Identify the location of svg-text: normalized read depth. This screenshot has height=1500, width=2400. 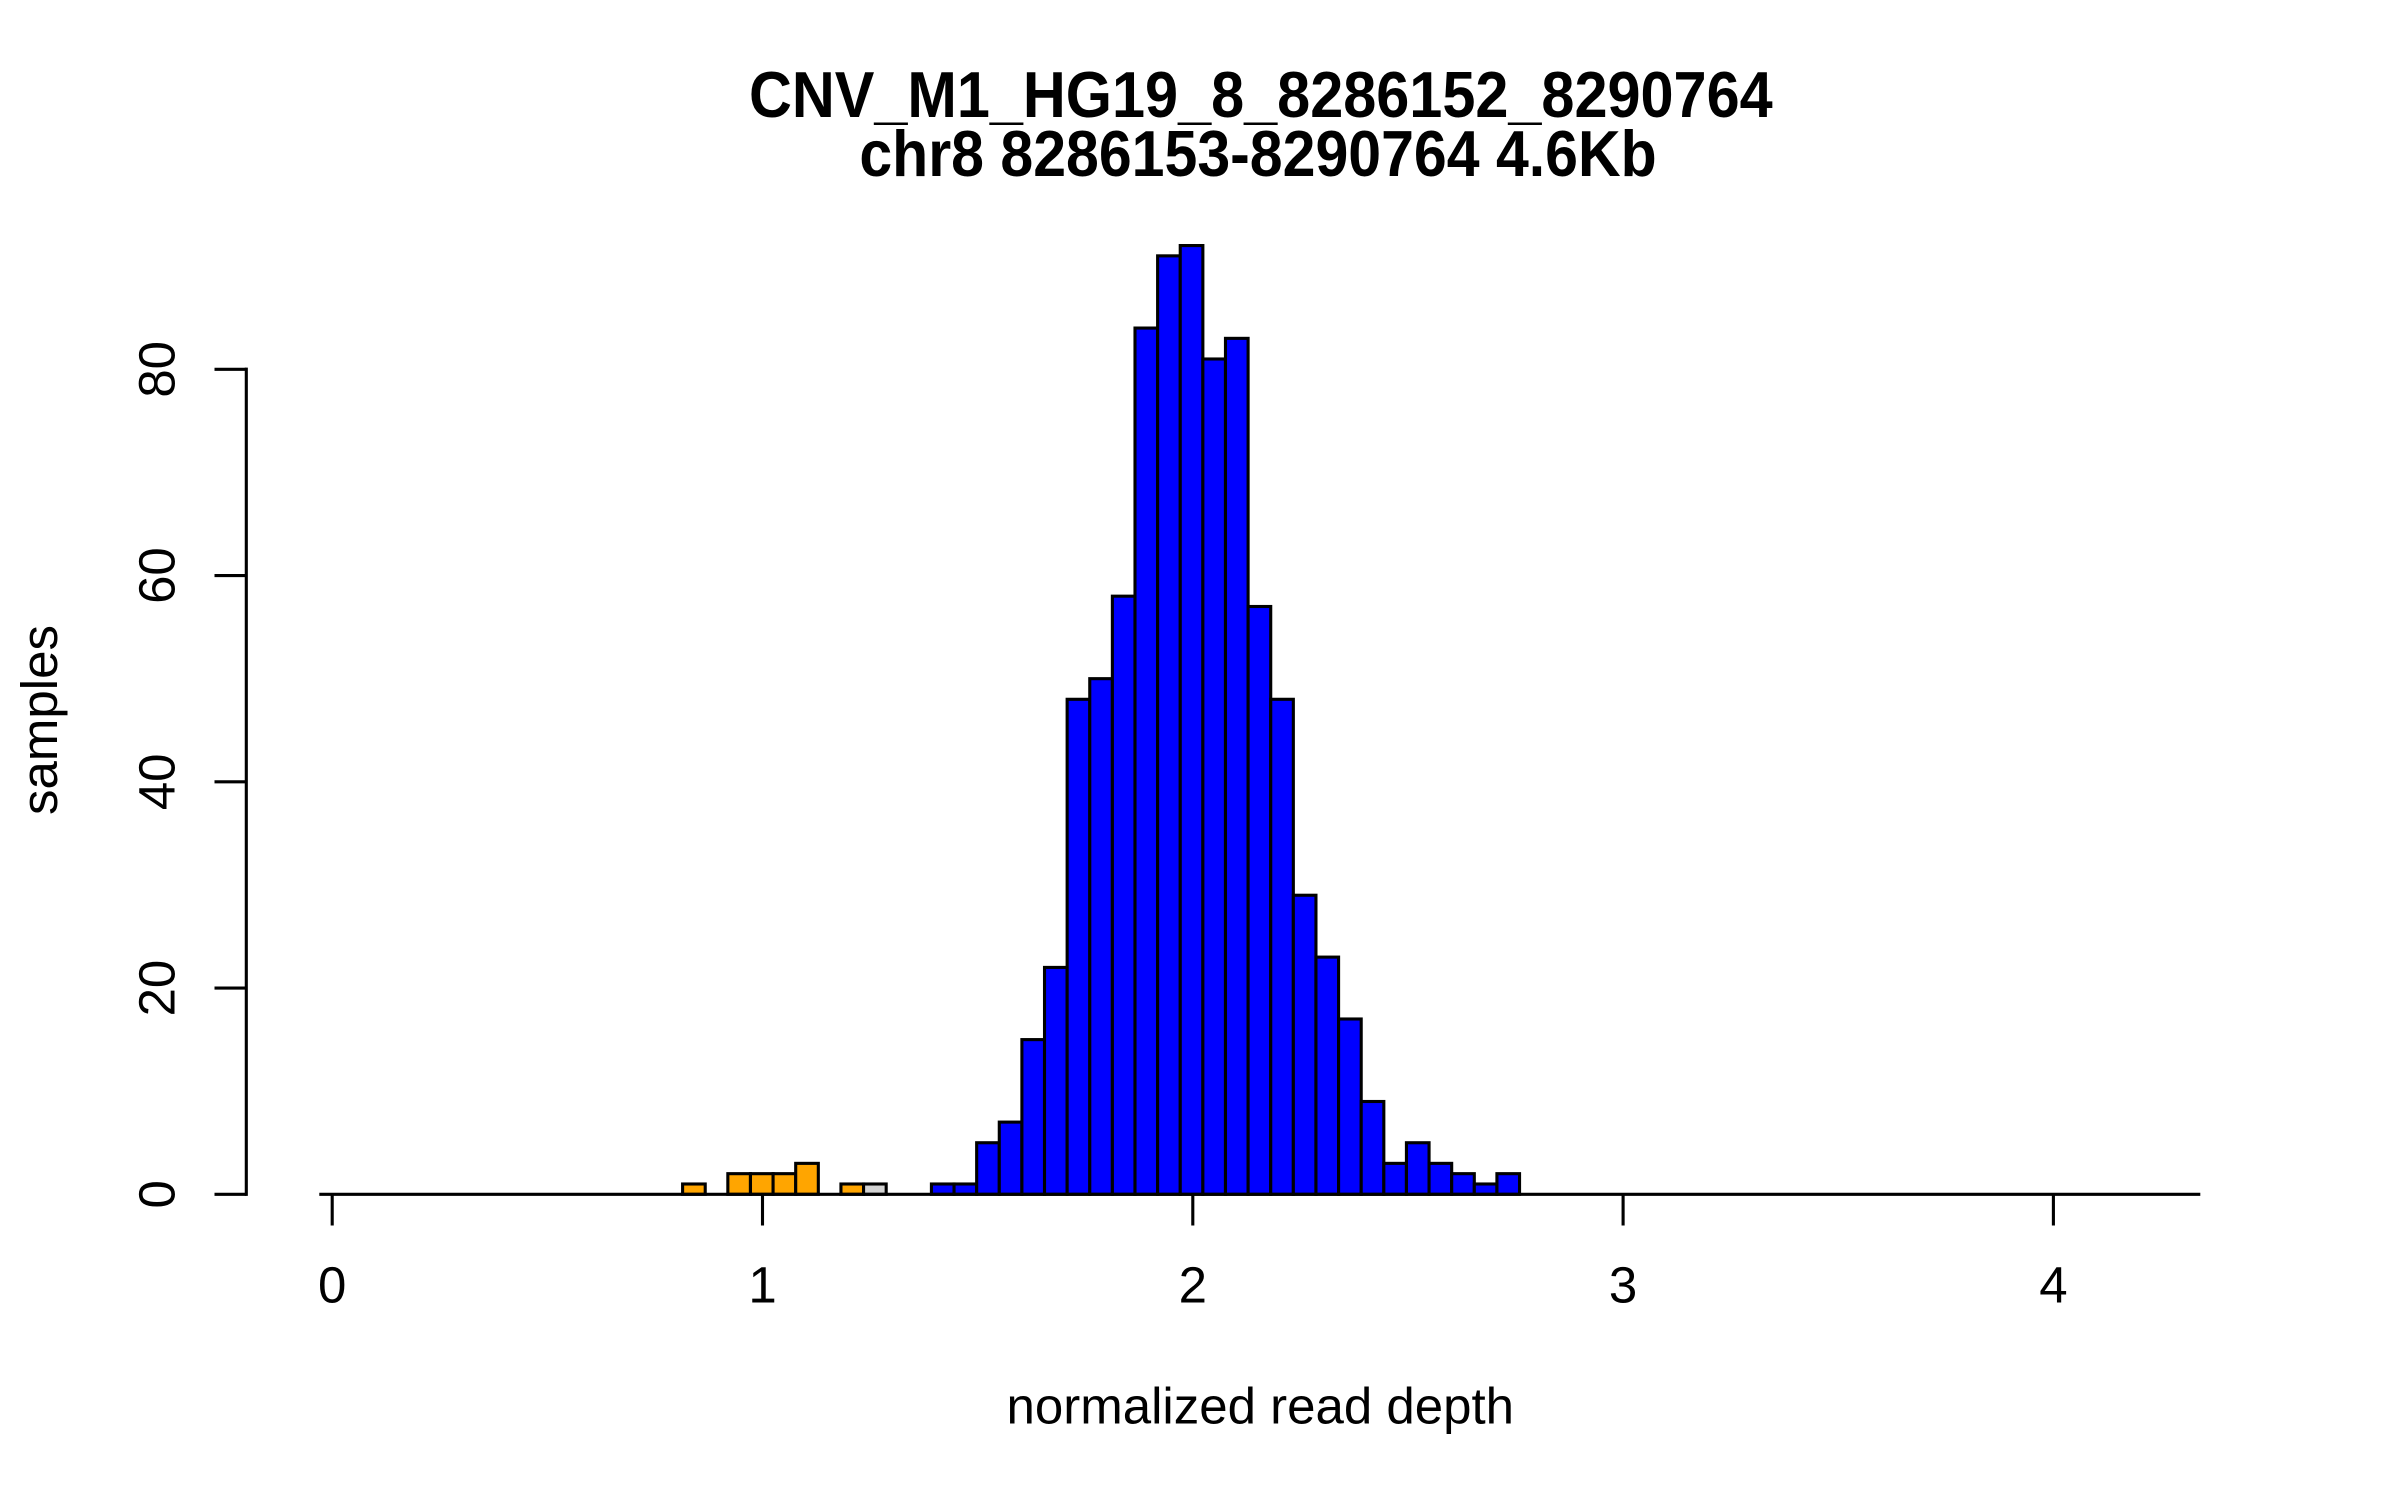
(1261, 1405).